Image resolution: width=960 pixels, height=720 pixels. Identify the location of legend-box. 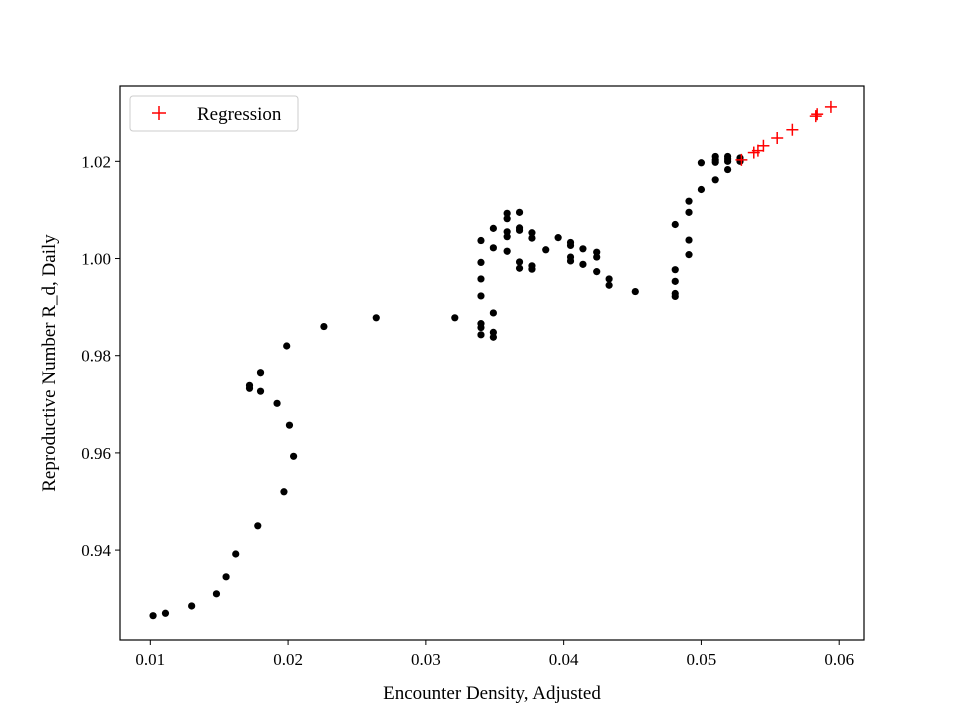
(214, 113).